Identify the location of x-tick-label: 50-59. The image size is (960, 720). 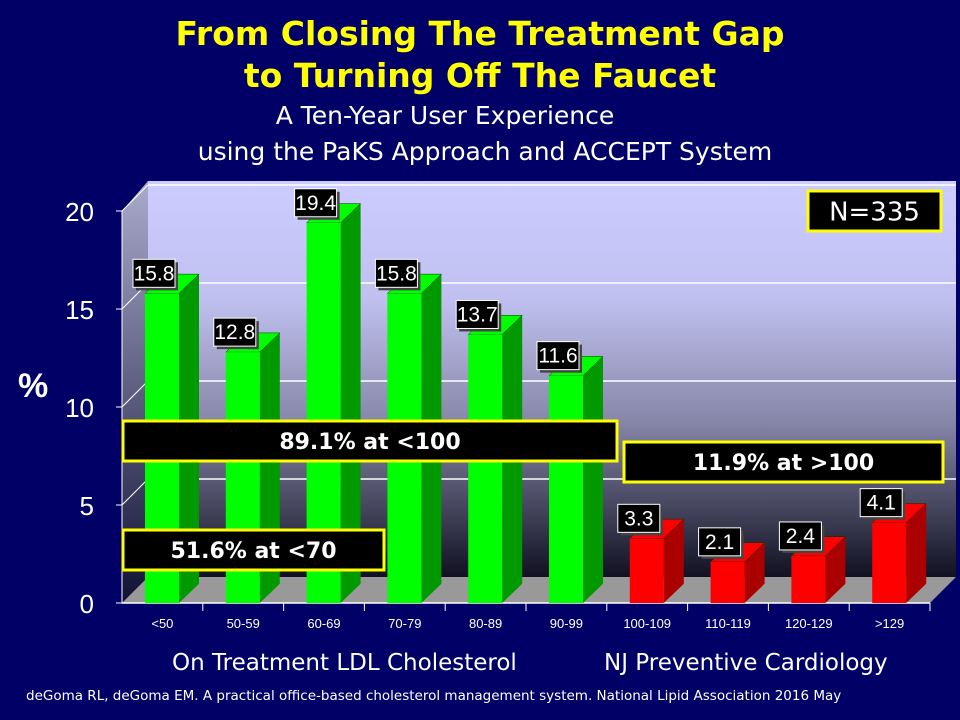
(243, 623).